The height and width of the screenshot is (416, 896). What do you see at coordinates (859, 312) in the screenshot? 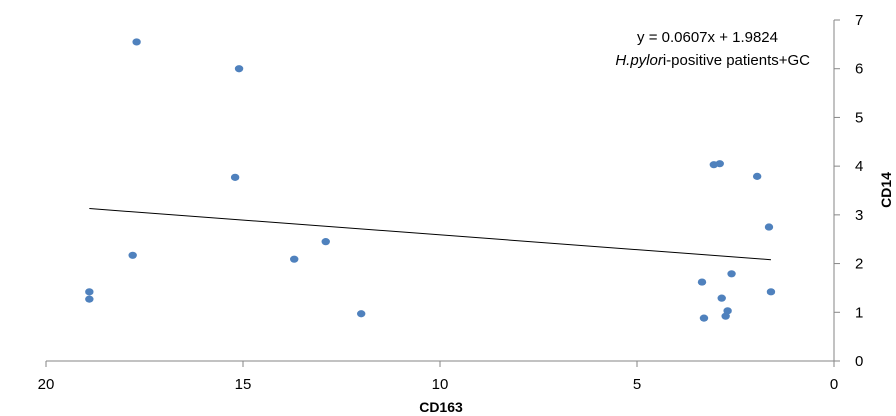
I see `y-tick-label: 1` at bounding box center [859, 312].